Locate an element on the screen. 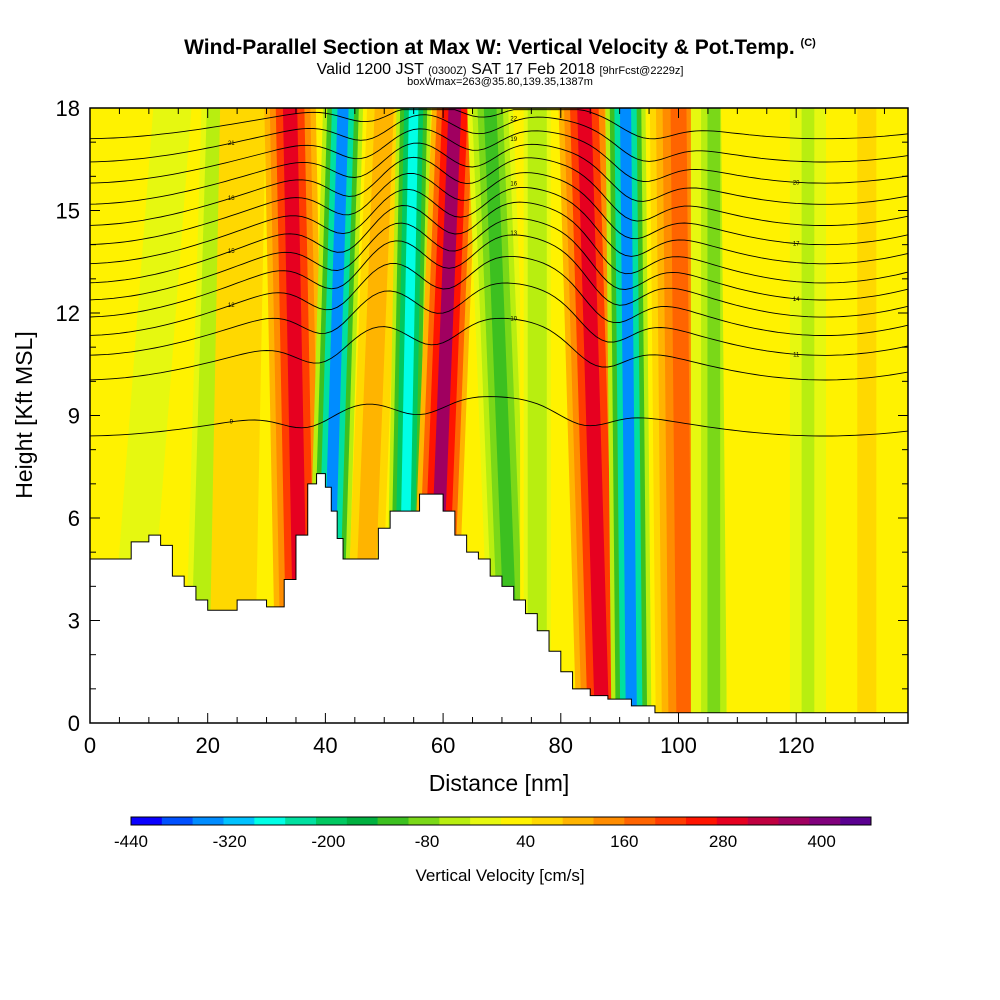  colorbar: -440 -320 -200 -80 40 160 280 400 is located at coordinates (493, 833).